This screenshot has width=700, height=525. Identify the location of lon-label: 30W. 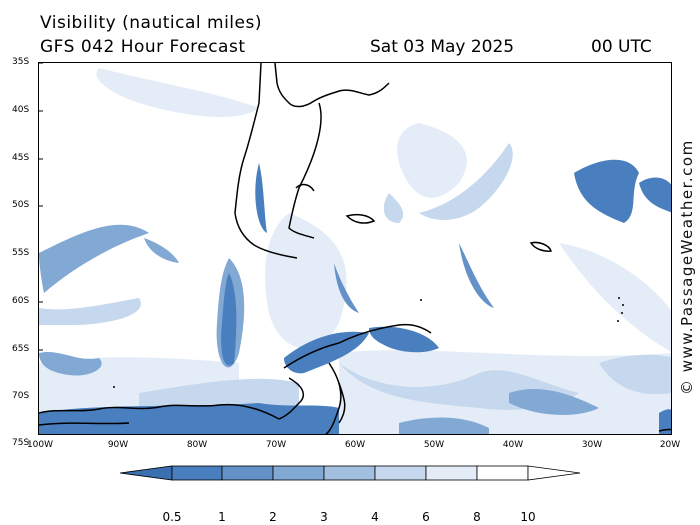
(592, 445).